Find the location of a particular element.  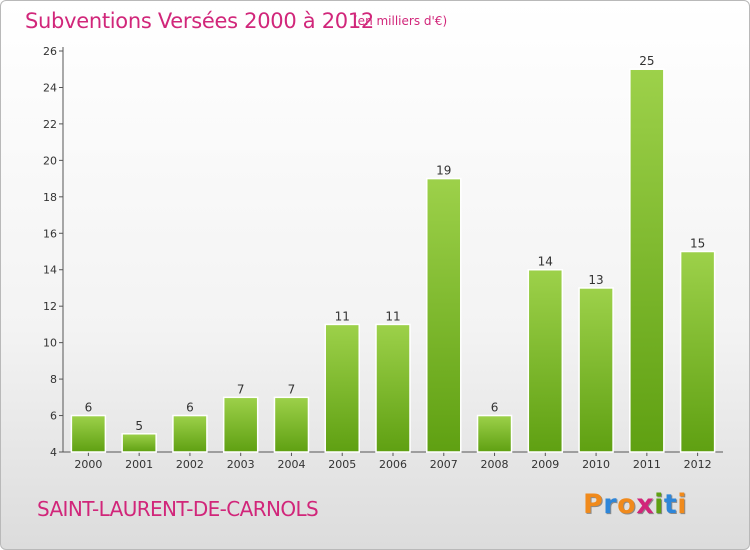

proxiti-logo: Proxiti is located at coordinates (635, 504).